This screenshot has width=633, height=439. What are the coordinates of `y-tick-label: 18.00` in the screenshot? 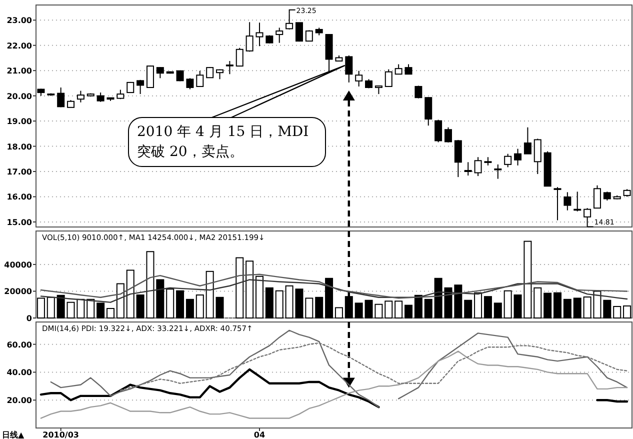 It's located at (19, 147).